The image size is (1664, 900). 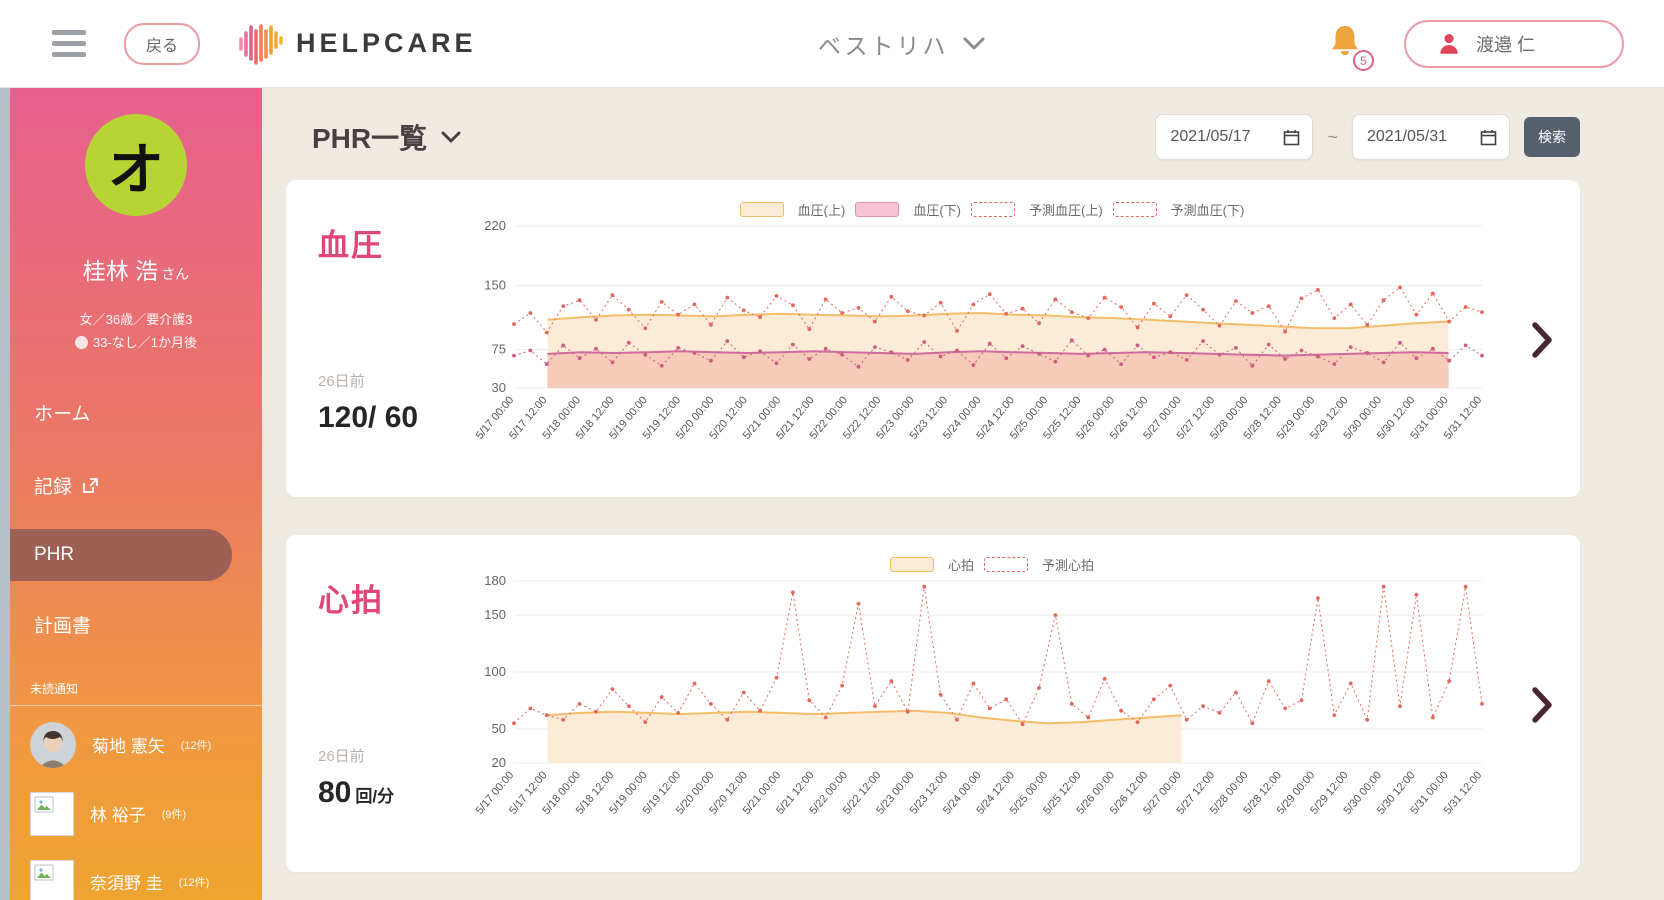 What do you see at coordinates (136, 518) in the screenshot?
I see `sidebar-menu: ホーム 記録 PHR 計画書` at bounding box center [136, 518].